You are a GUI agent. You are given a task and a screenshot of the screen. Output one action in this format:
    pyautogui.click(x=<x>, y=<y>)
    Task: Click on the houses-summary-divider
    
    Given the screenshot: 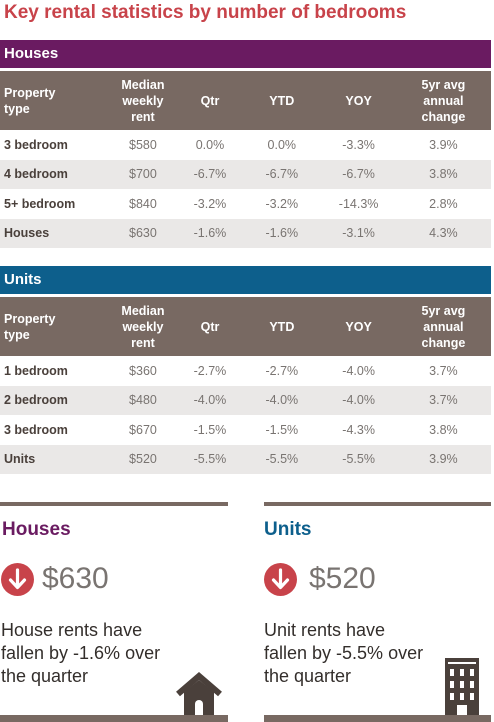 What is the action you would take?
    pyautogui.click(x=114, y=504)
    